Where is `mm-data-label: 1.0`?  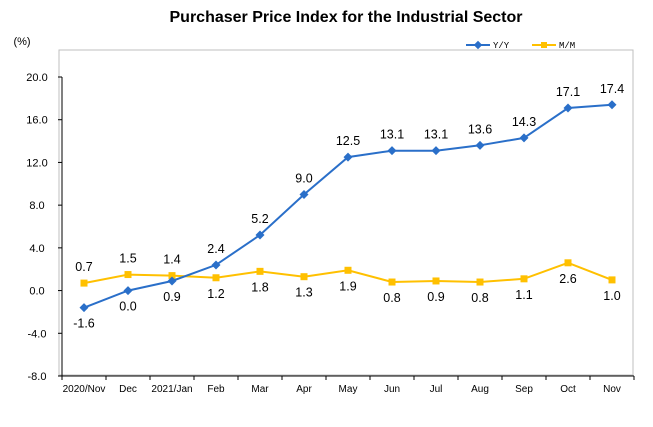
mm-data-label: 1.0 is located at coordinates (611, 296).